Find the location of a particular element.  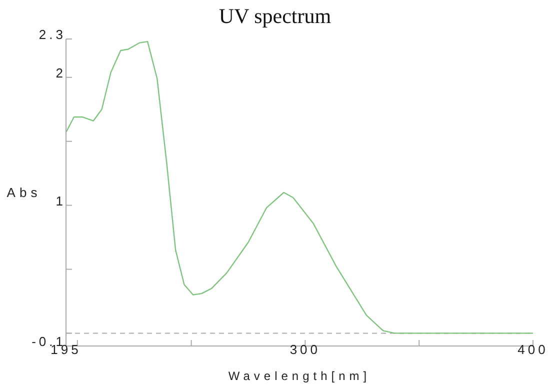

y-tick-label: 1 is located at coordinates (61, 200).